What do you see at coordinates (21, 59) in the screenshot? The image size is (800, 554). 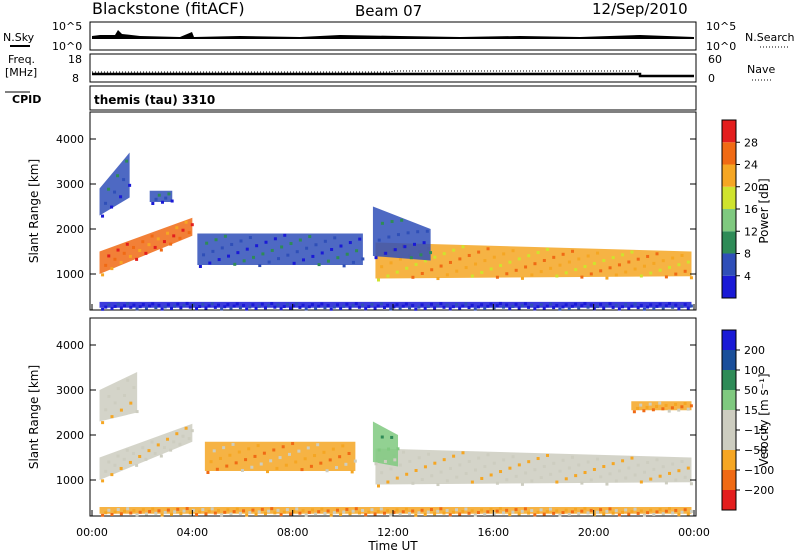 I see `freq-label: Freq.` at bounding box center [21, 59].